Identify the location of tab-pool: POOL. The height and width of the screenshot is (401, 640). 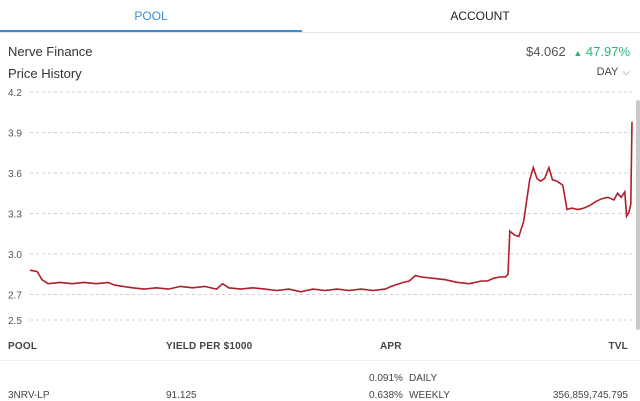
(151, 16).